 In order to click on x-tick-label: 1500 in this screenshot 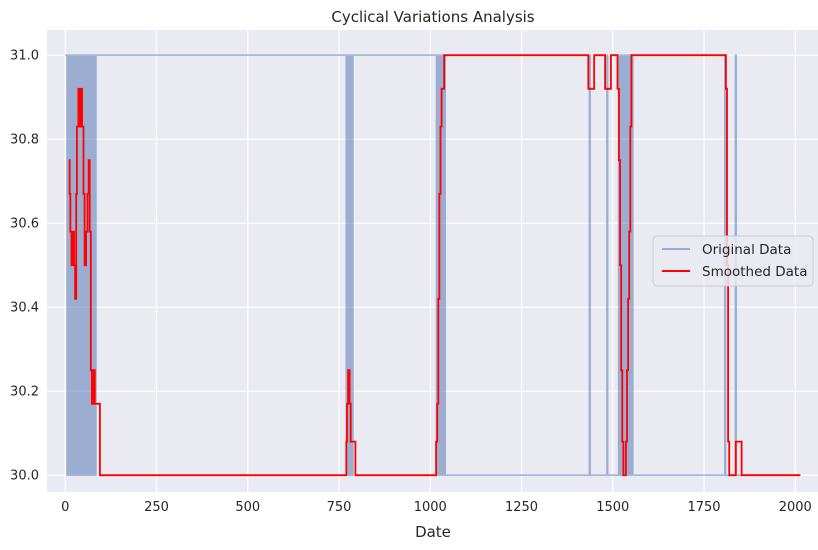, I will do `click(612, 507)`.